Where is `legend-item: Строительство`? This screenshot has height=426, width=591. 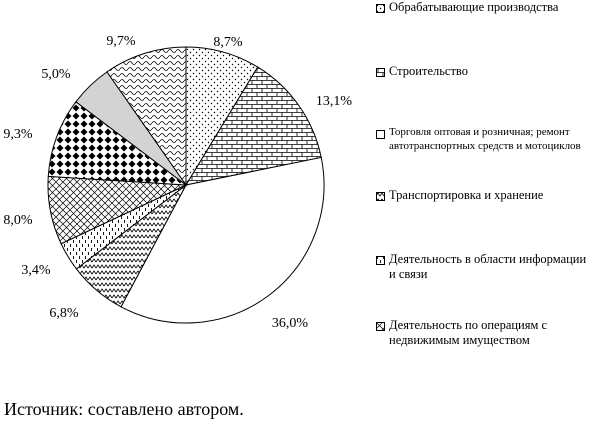 legend-item: Строительство is located at coordinates (422, 71).